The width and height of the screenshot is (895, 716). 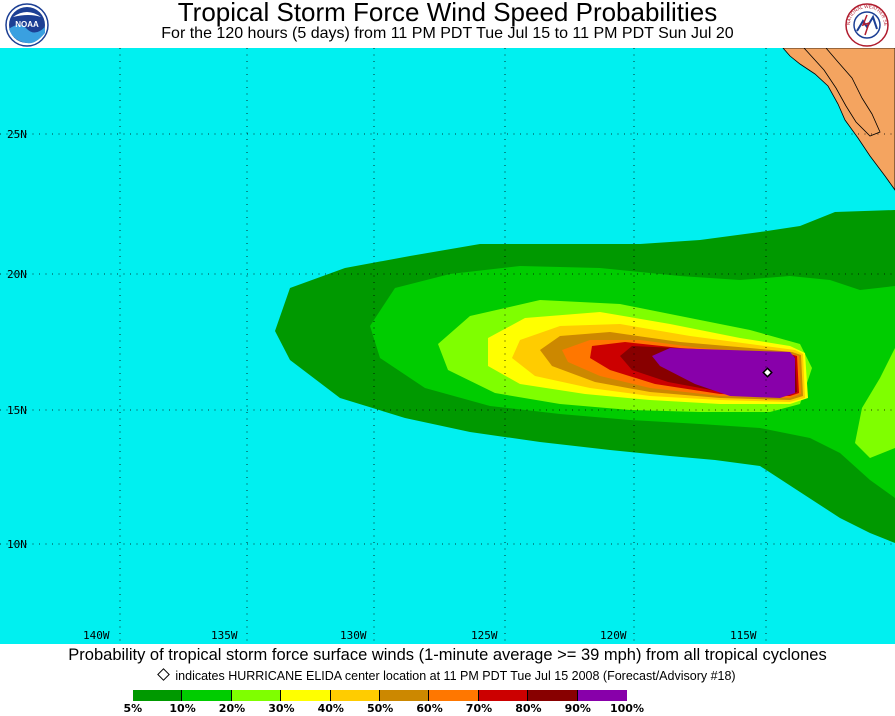 I want to click on legend-color-bar, so click(x=380, y=695).